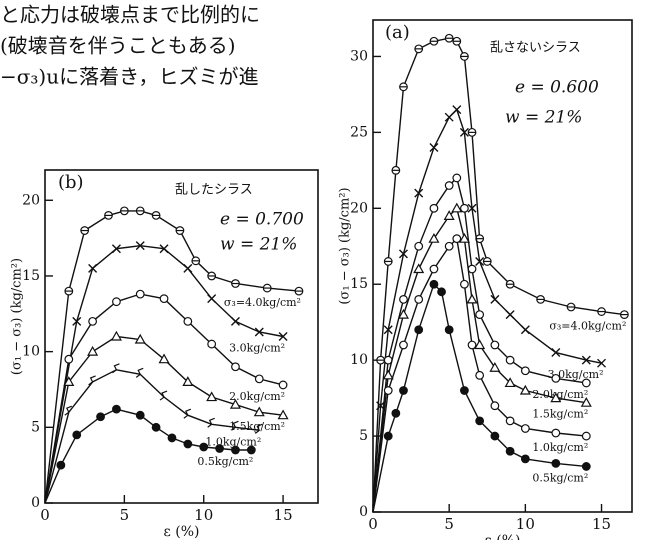 The height and width of the screenshot is (540, 653). What do you see at coordinates (535, 48) in the screenshot?
I see `annotation: 乱さないシラス` at bounding box center [535, 48].